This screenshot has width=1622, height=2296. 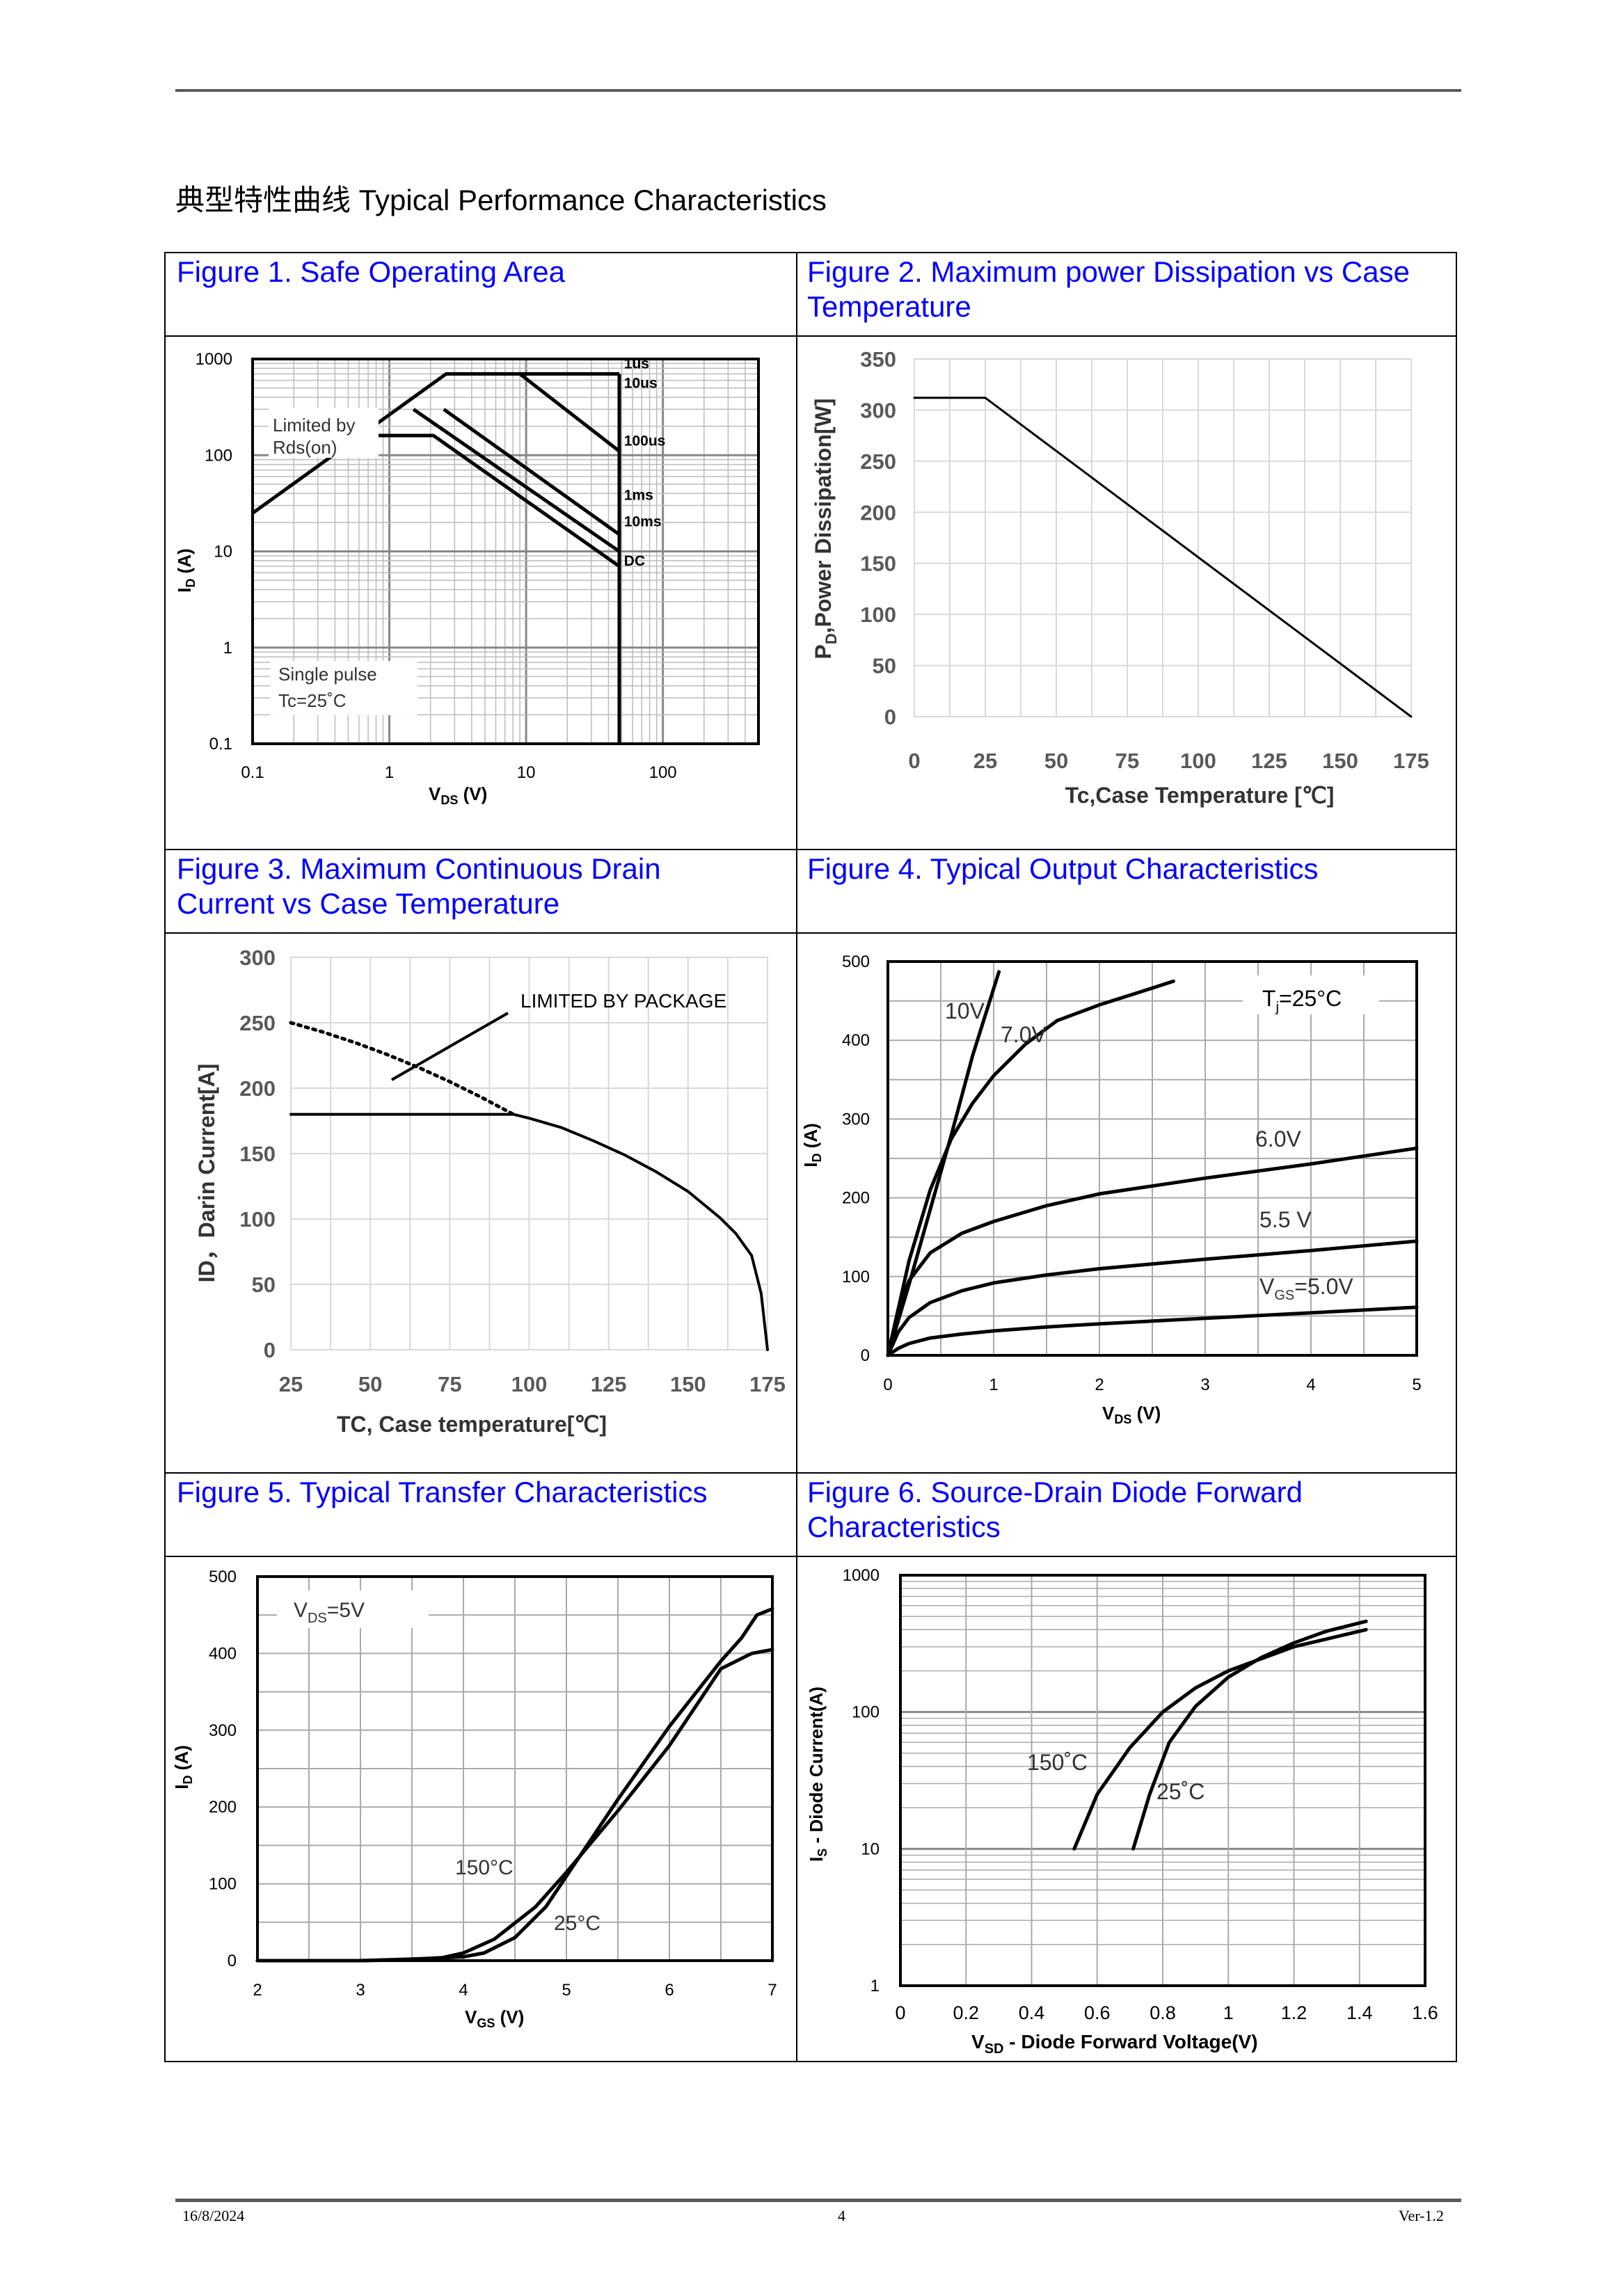 What do you see at coordinates (463, 1990) in the screenshot?
I see `tick-label: 4` at bounding box center [463, 1990].